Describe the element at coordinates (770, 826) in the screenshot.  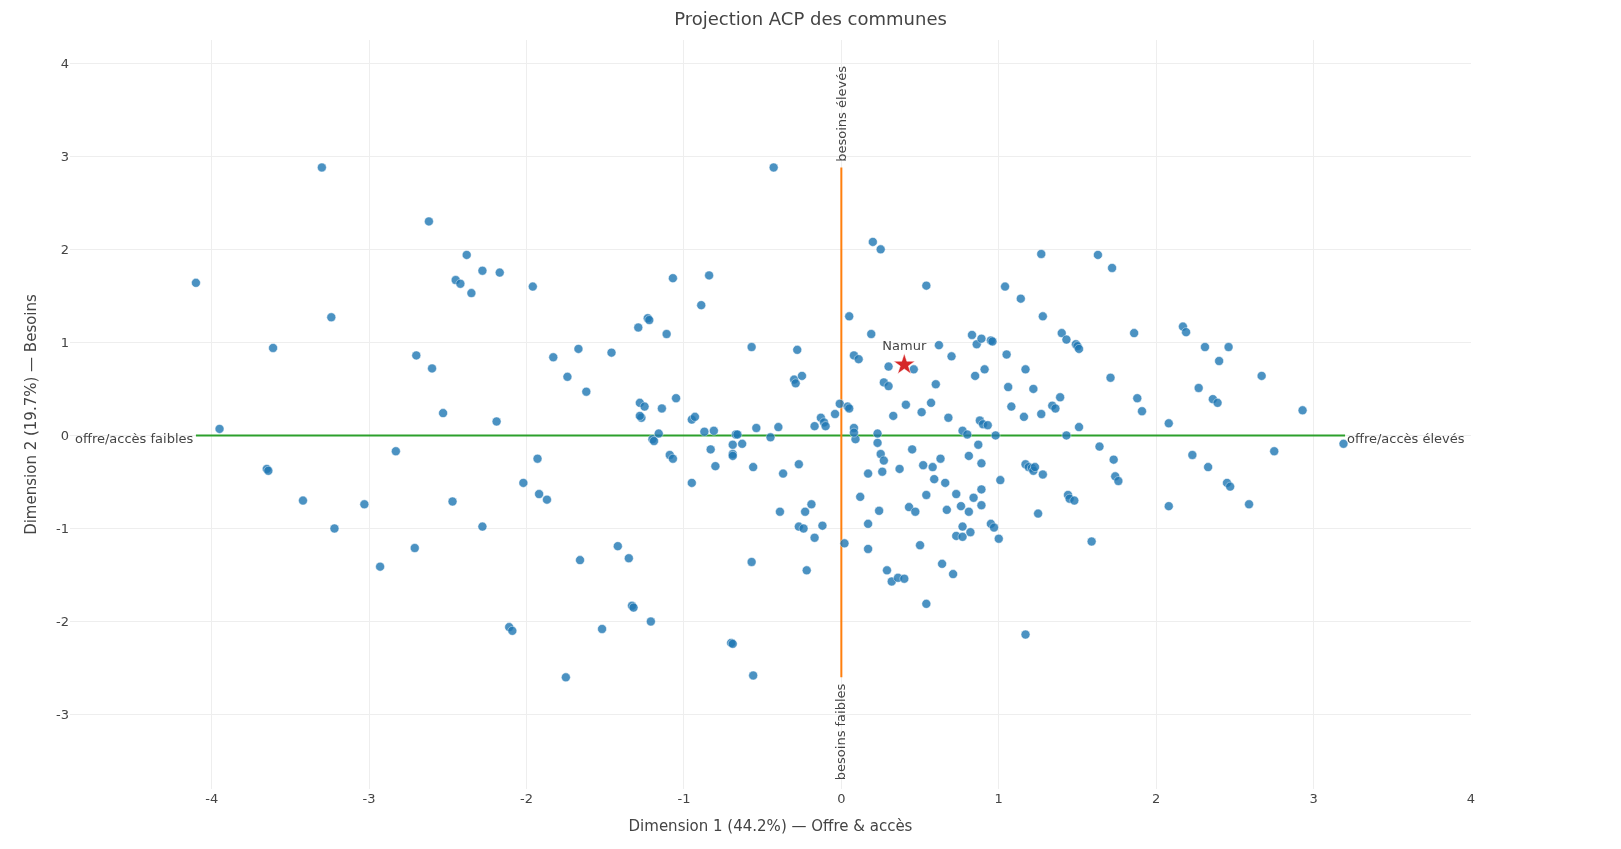
I see `x-axis-title: Dimension 1 (44.2%) — Offre & accès` at that location.